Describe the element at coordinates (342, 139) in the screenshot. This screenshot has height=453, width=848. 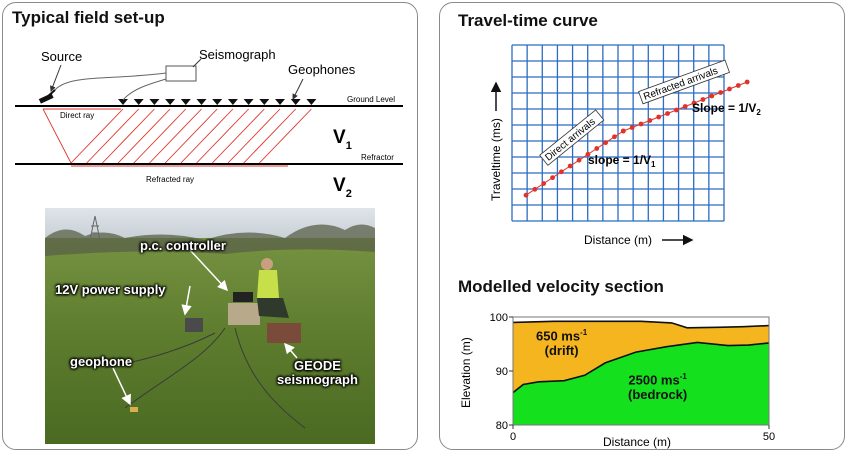
I see `v1-label: V1` at that location.